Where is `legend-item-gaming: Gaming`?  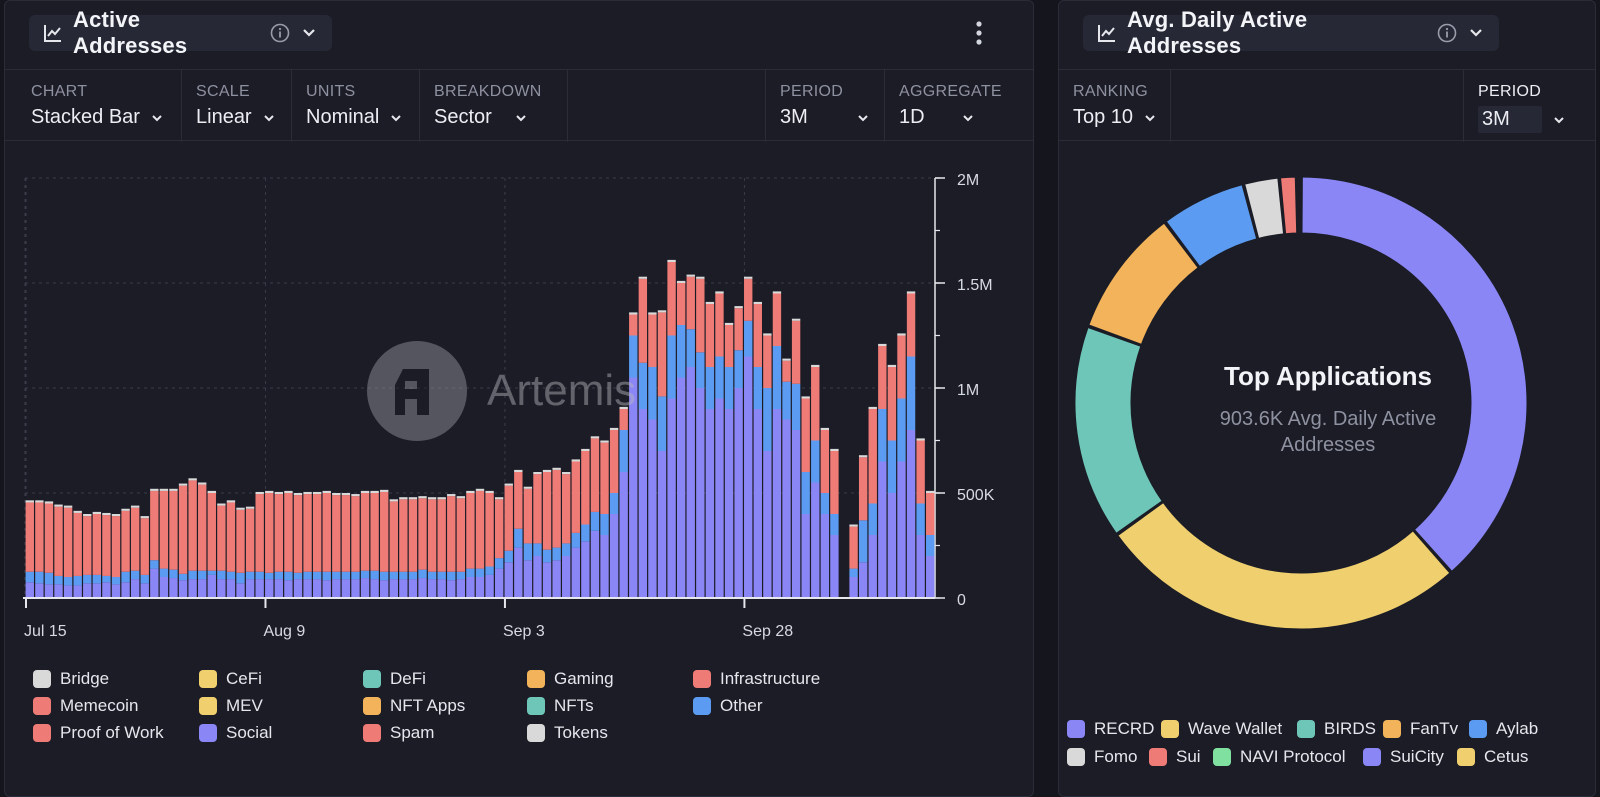 legend-item-gaming: Gaming is located at coordinates (570, 679).